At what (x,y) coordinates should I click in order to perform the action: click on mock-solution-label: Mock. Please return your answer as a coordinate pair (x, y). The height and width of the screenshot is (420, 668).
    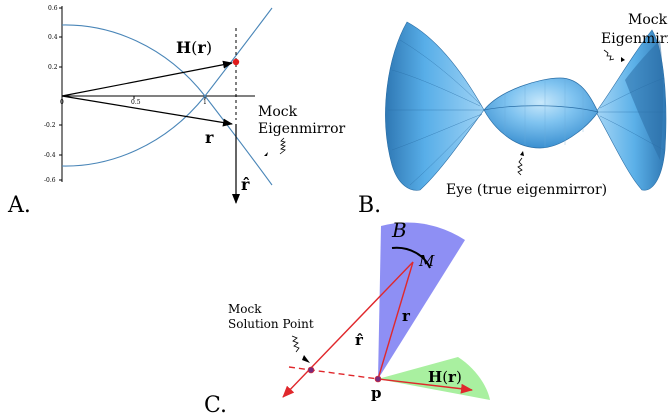
    Looking at the image, I should click on (245, 309).